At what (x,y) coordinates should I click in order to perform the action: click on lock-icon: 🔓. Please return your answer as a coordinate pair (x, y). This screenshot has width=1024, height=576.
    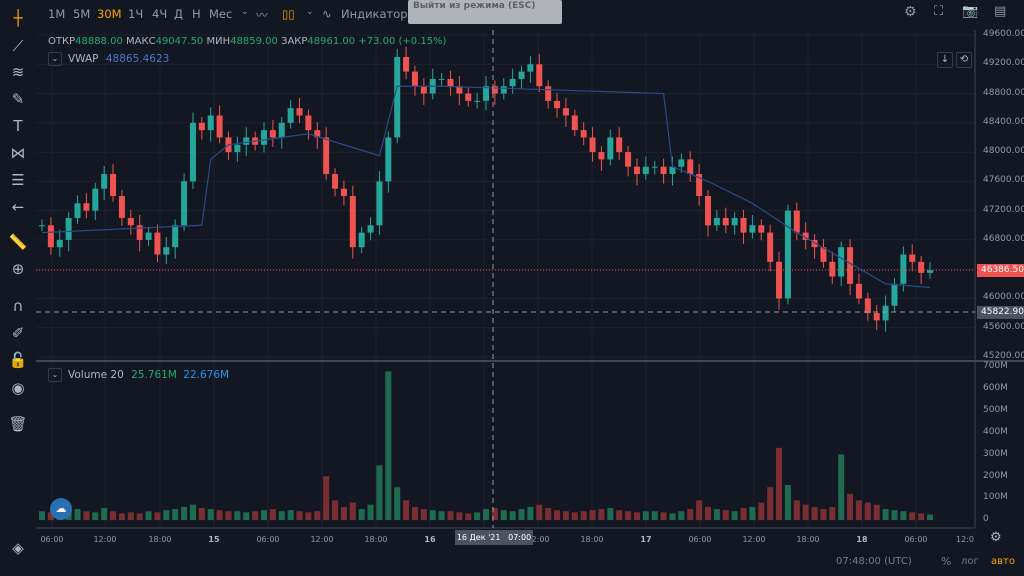
    Looking at the image, I should click on (18, 360).